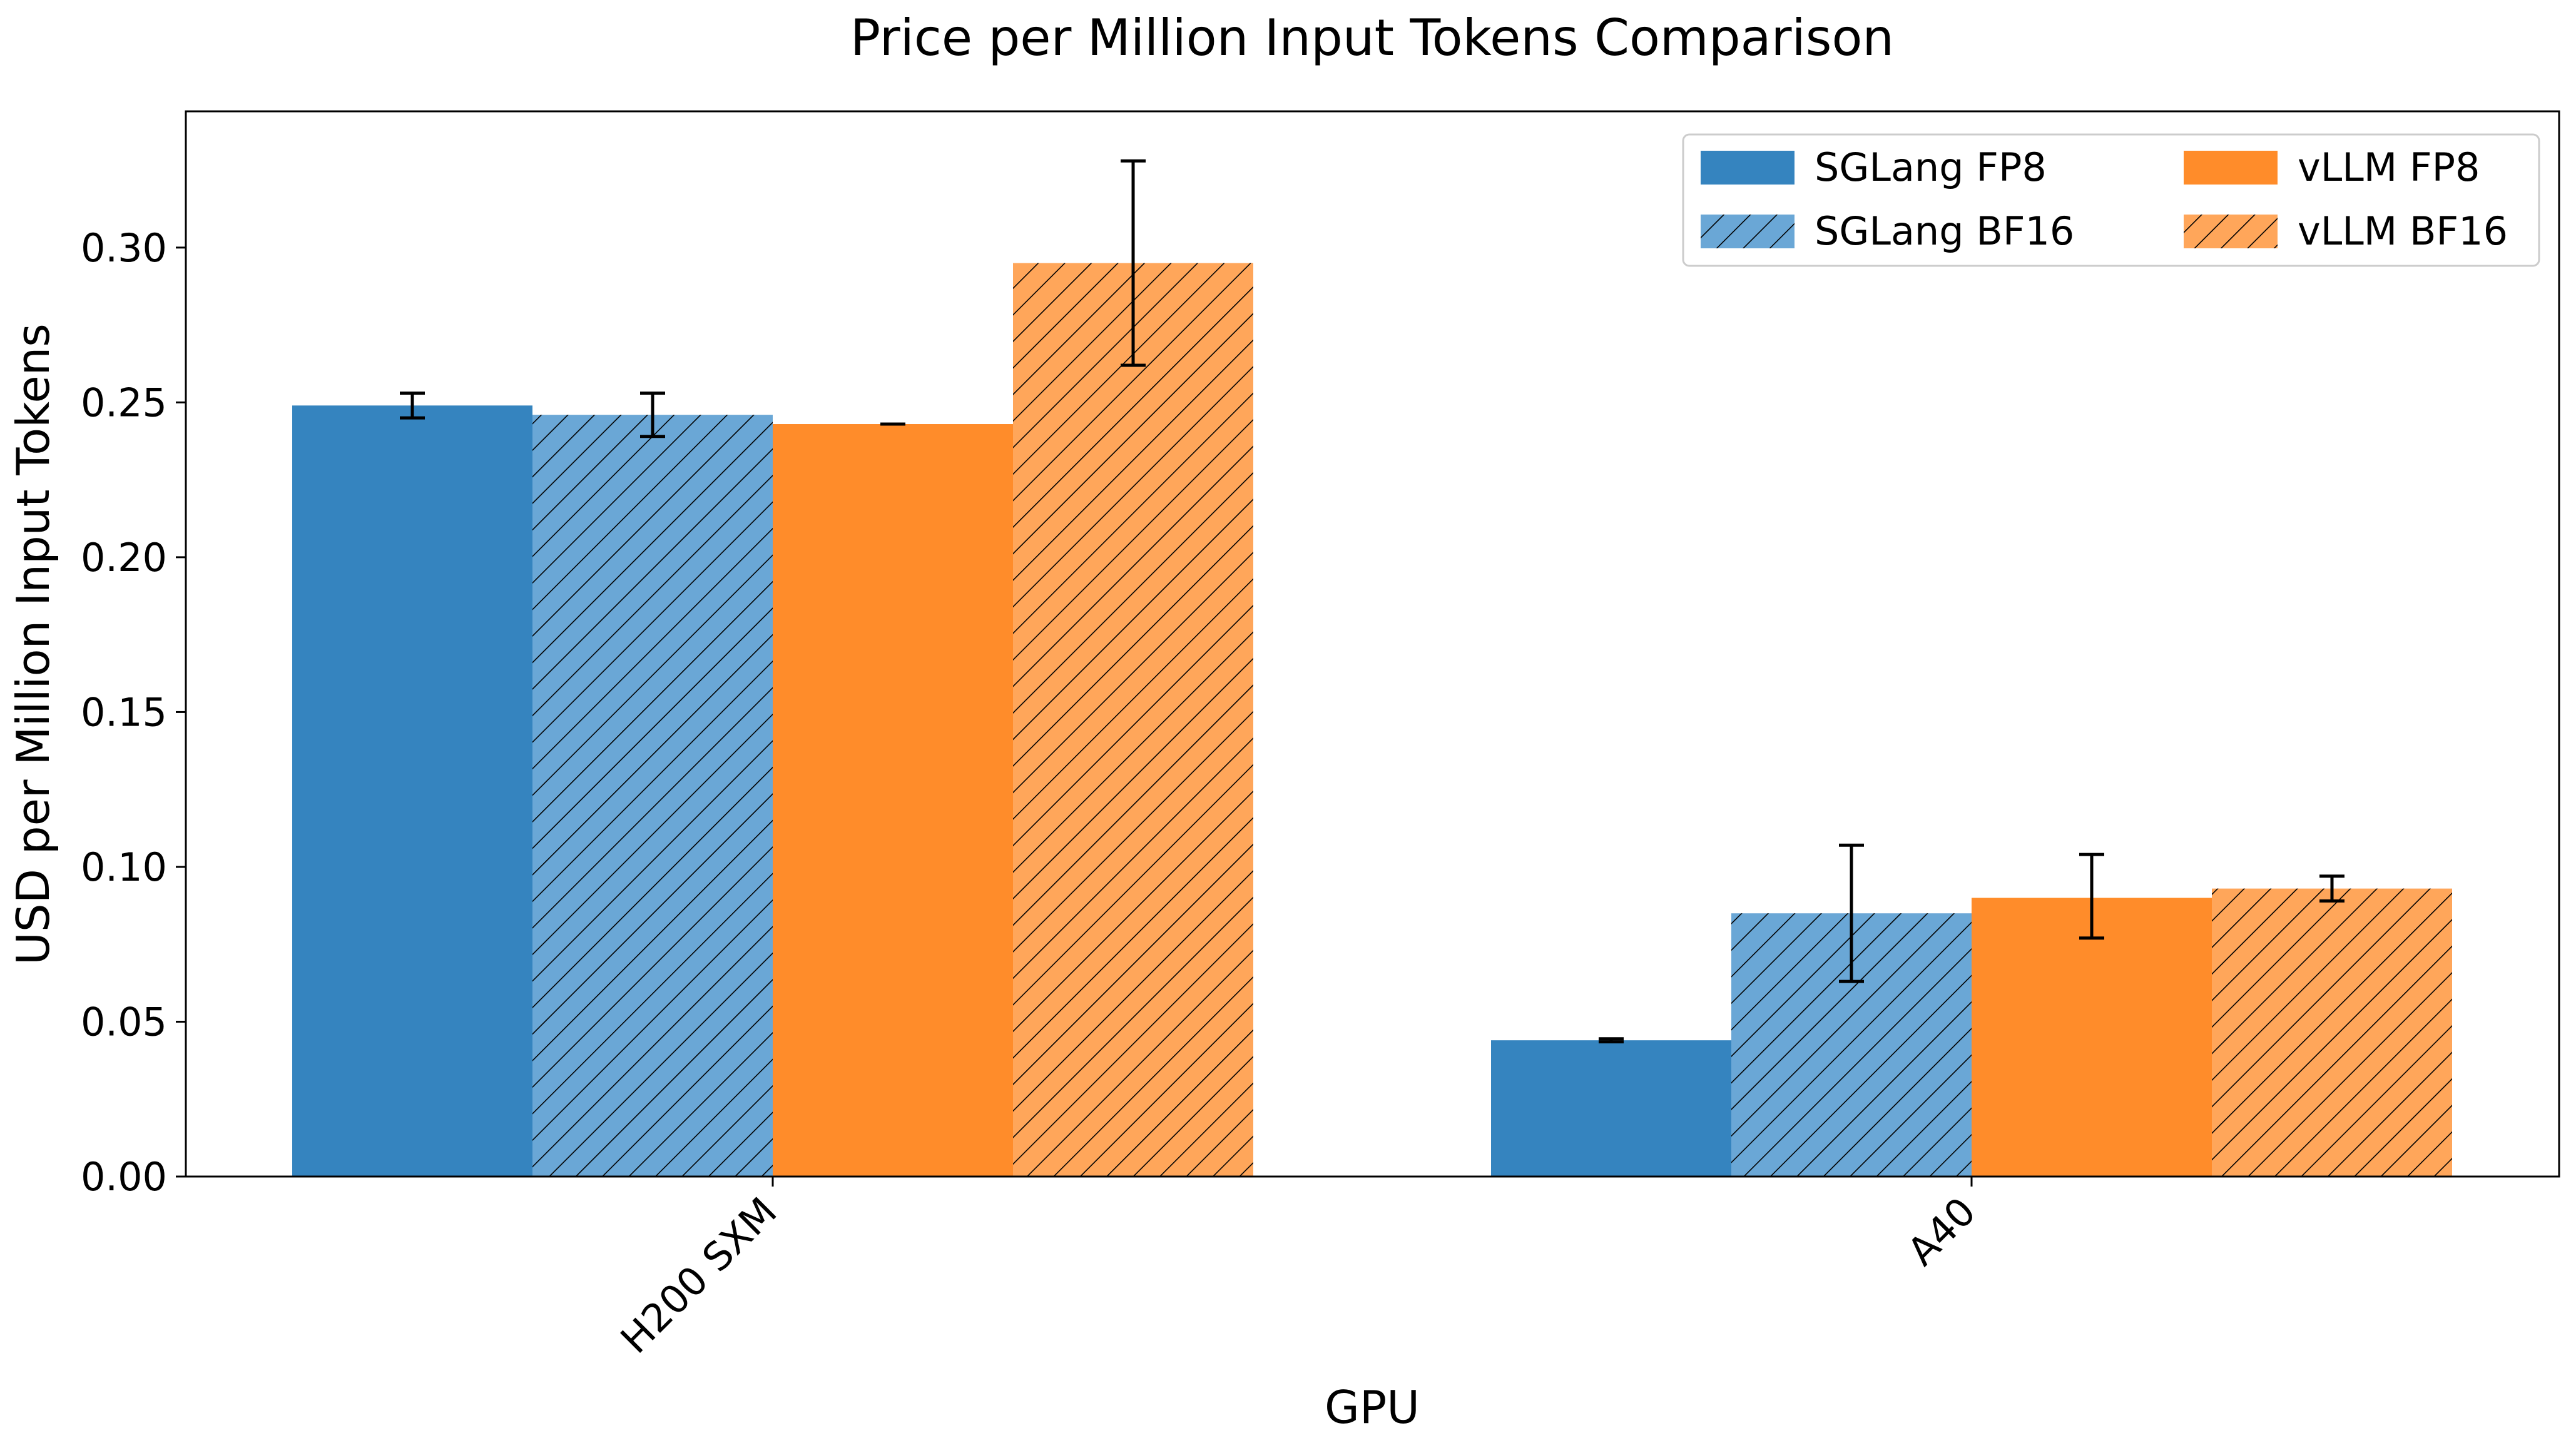 This screenshot has height=1453, width=2576. I want to click on legend-label: vLLM FP8, so click(2389, 167).